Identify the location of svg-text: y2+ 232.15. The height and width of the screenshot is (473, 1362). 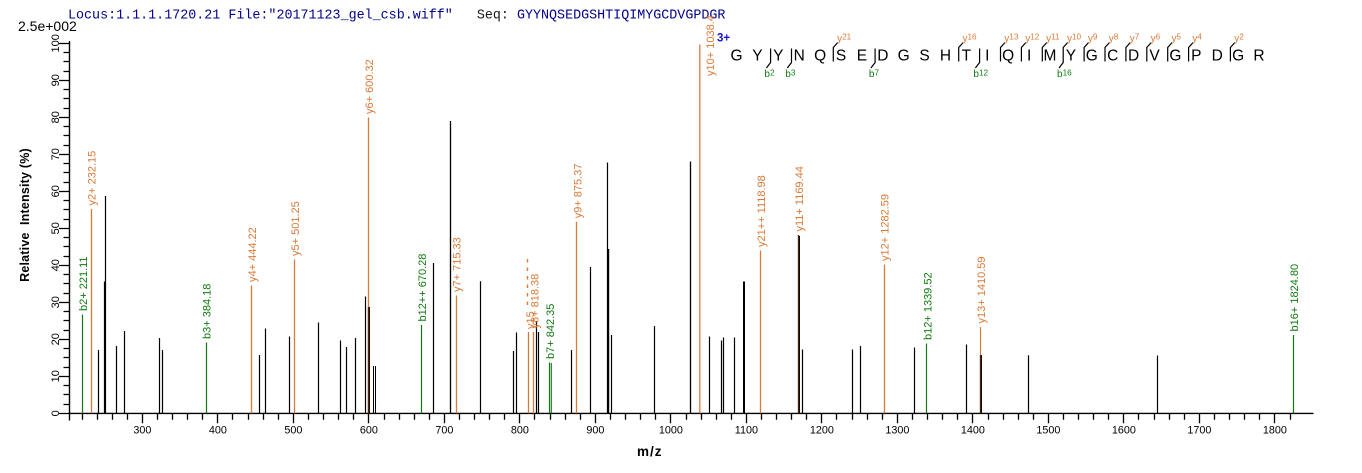
(93, 178).